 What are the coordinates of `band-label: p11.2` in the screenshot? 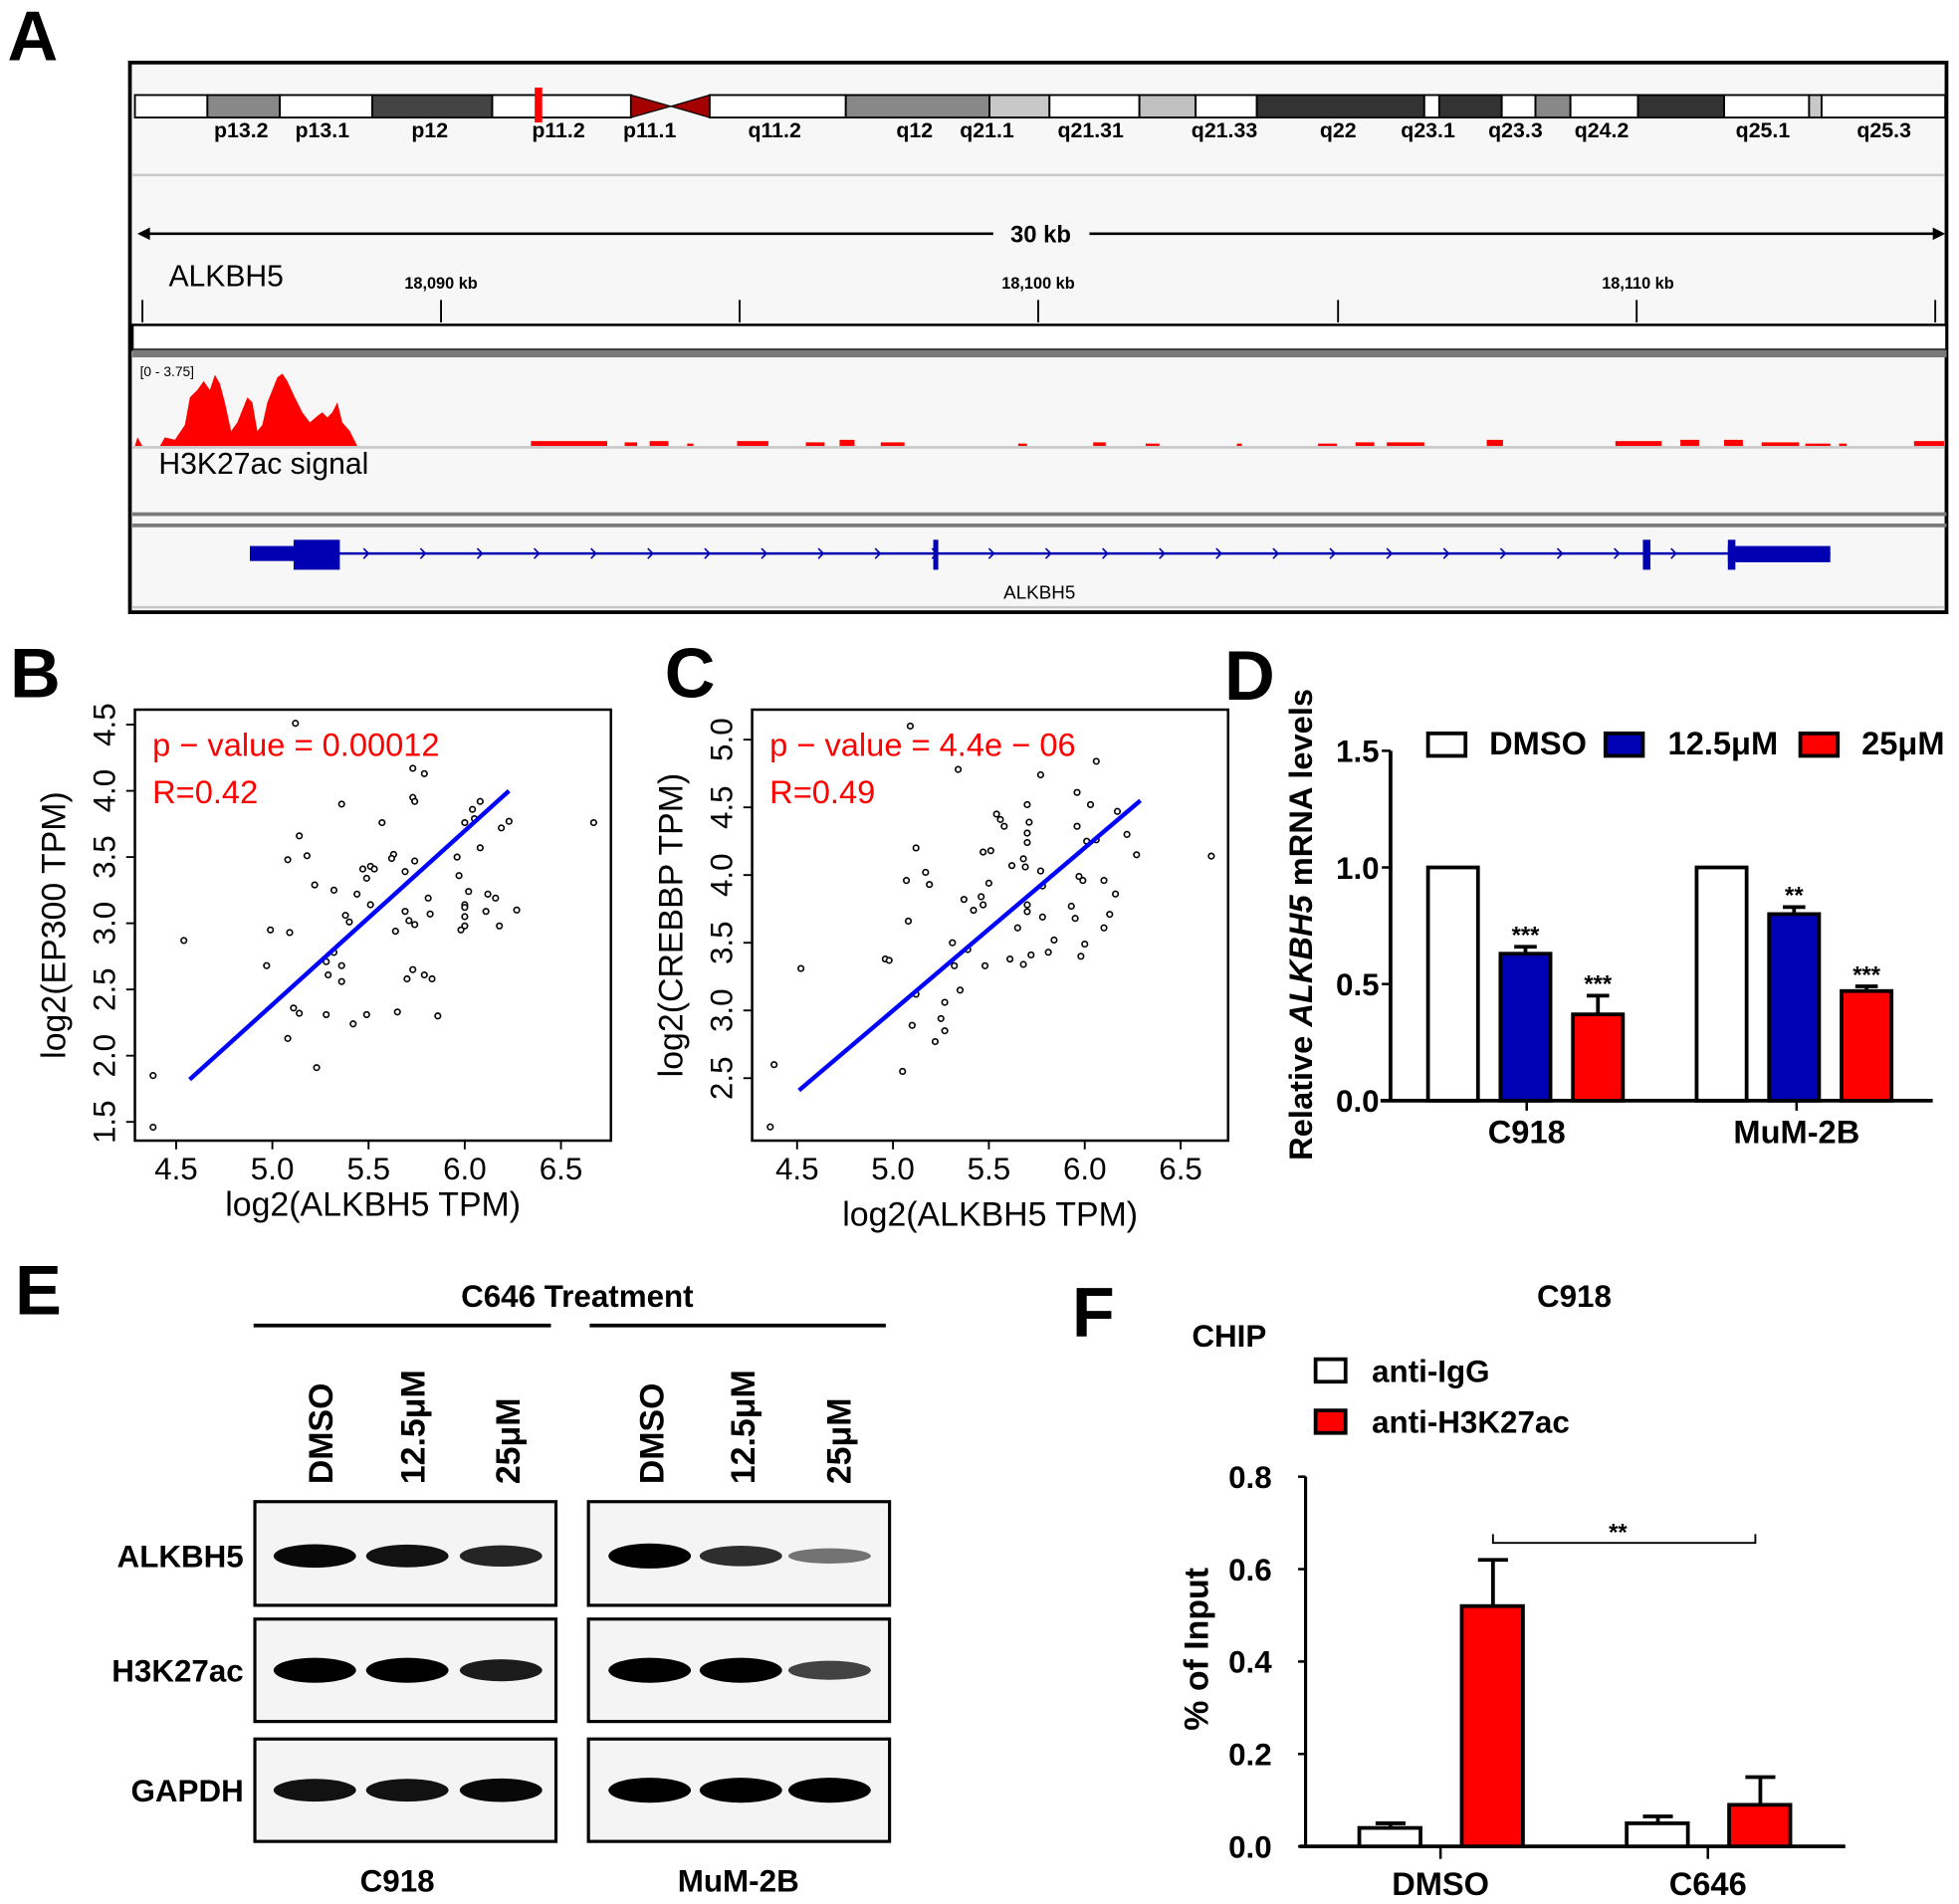 It's located at (558, 130).